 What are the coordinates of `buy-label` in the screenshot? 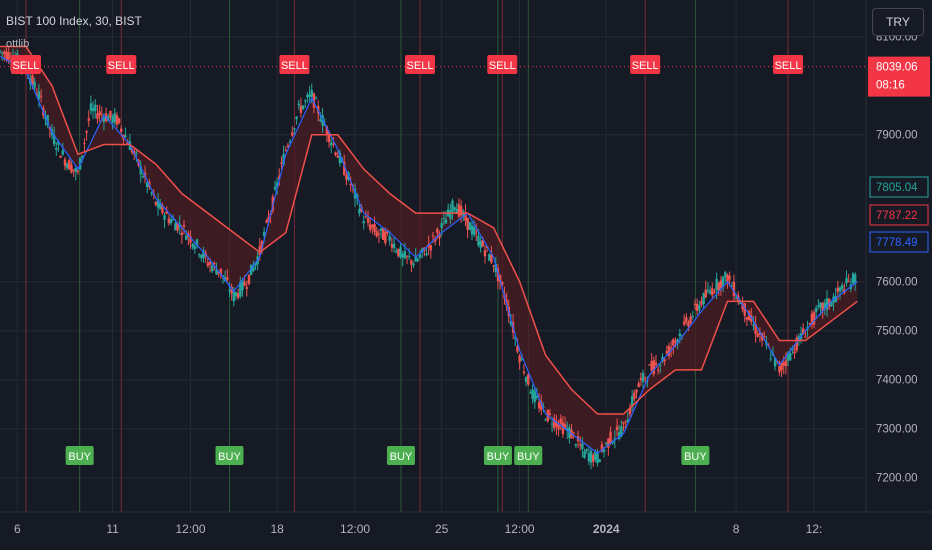 It's located at (229, 455).